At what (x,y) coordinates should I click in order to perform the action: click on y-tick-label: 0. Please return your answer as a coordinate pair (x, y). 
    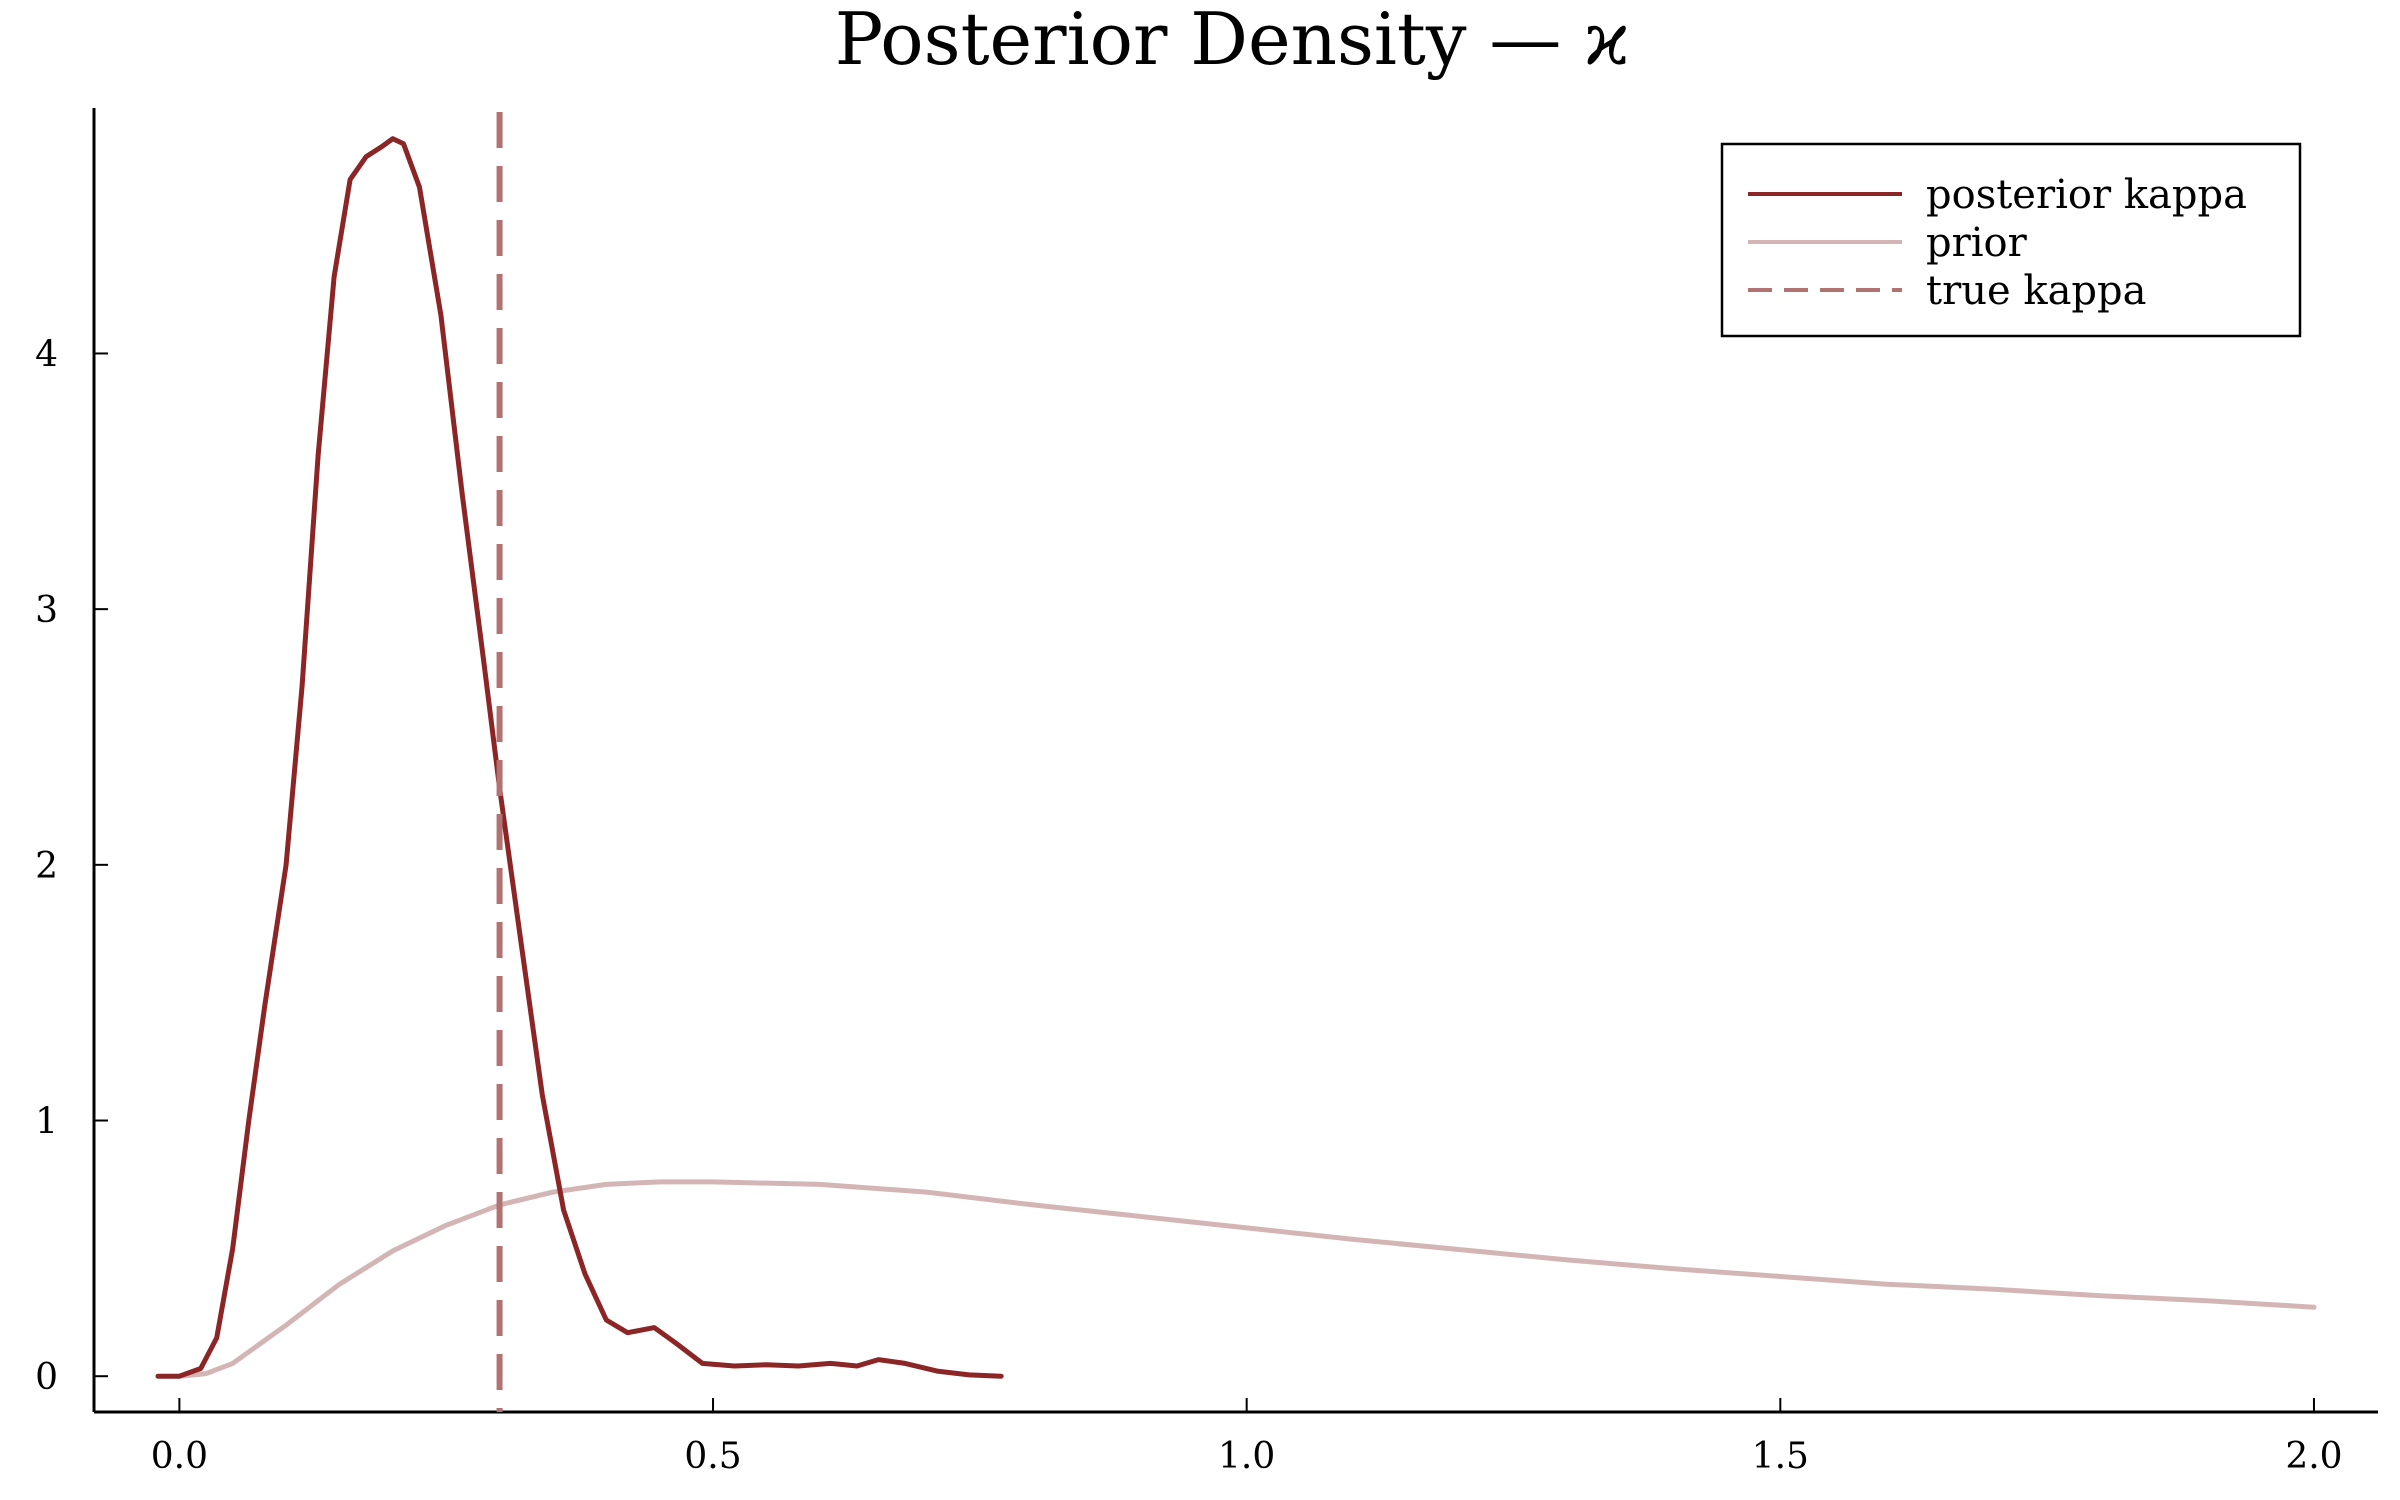
    Looking at the image, I should click on (46, 1377).